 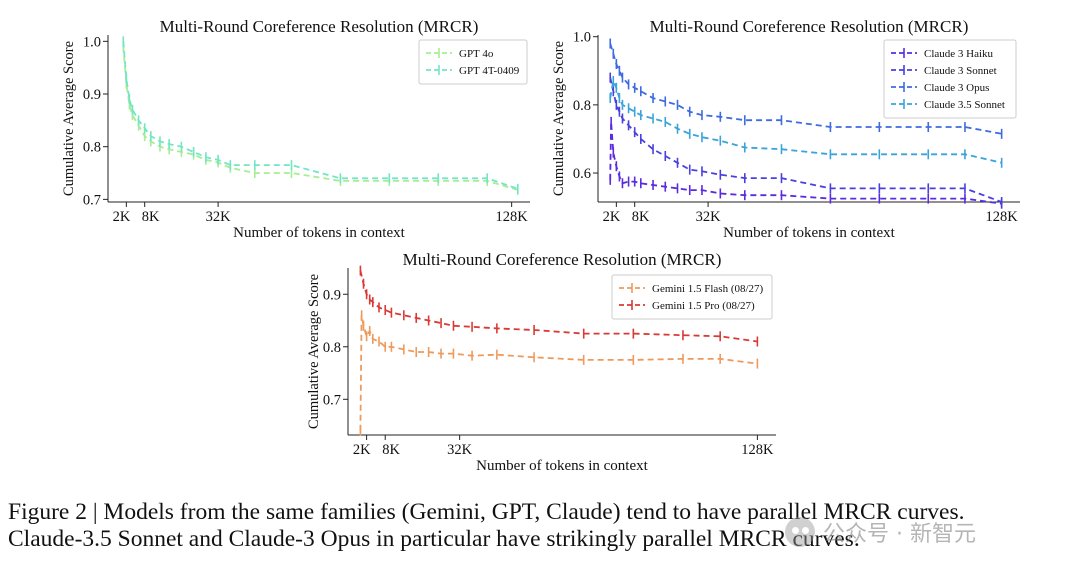 I want to click on legend-label: Gemini 1.5 Pro (08/27), so click(x=703, y=306).